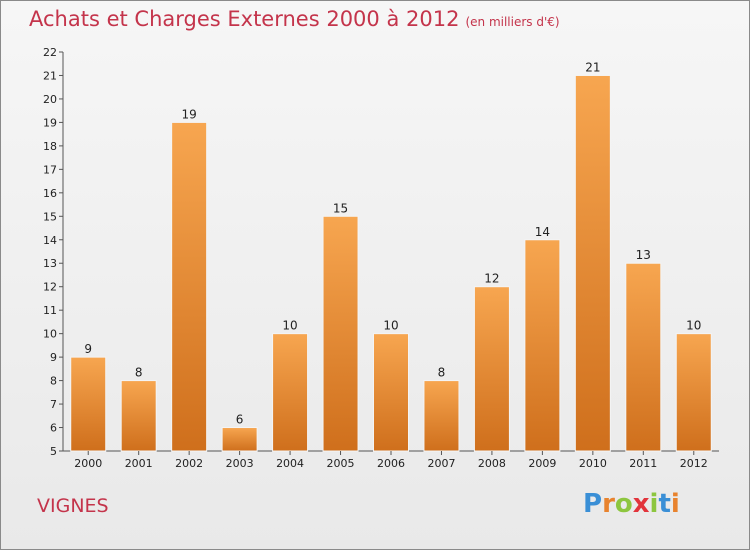 The width and height of the screenshot is (750, 551). I want to click on bar-2007, so click(441, 416).